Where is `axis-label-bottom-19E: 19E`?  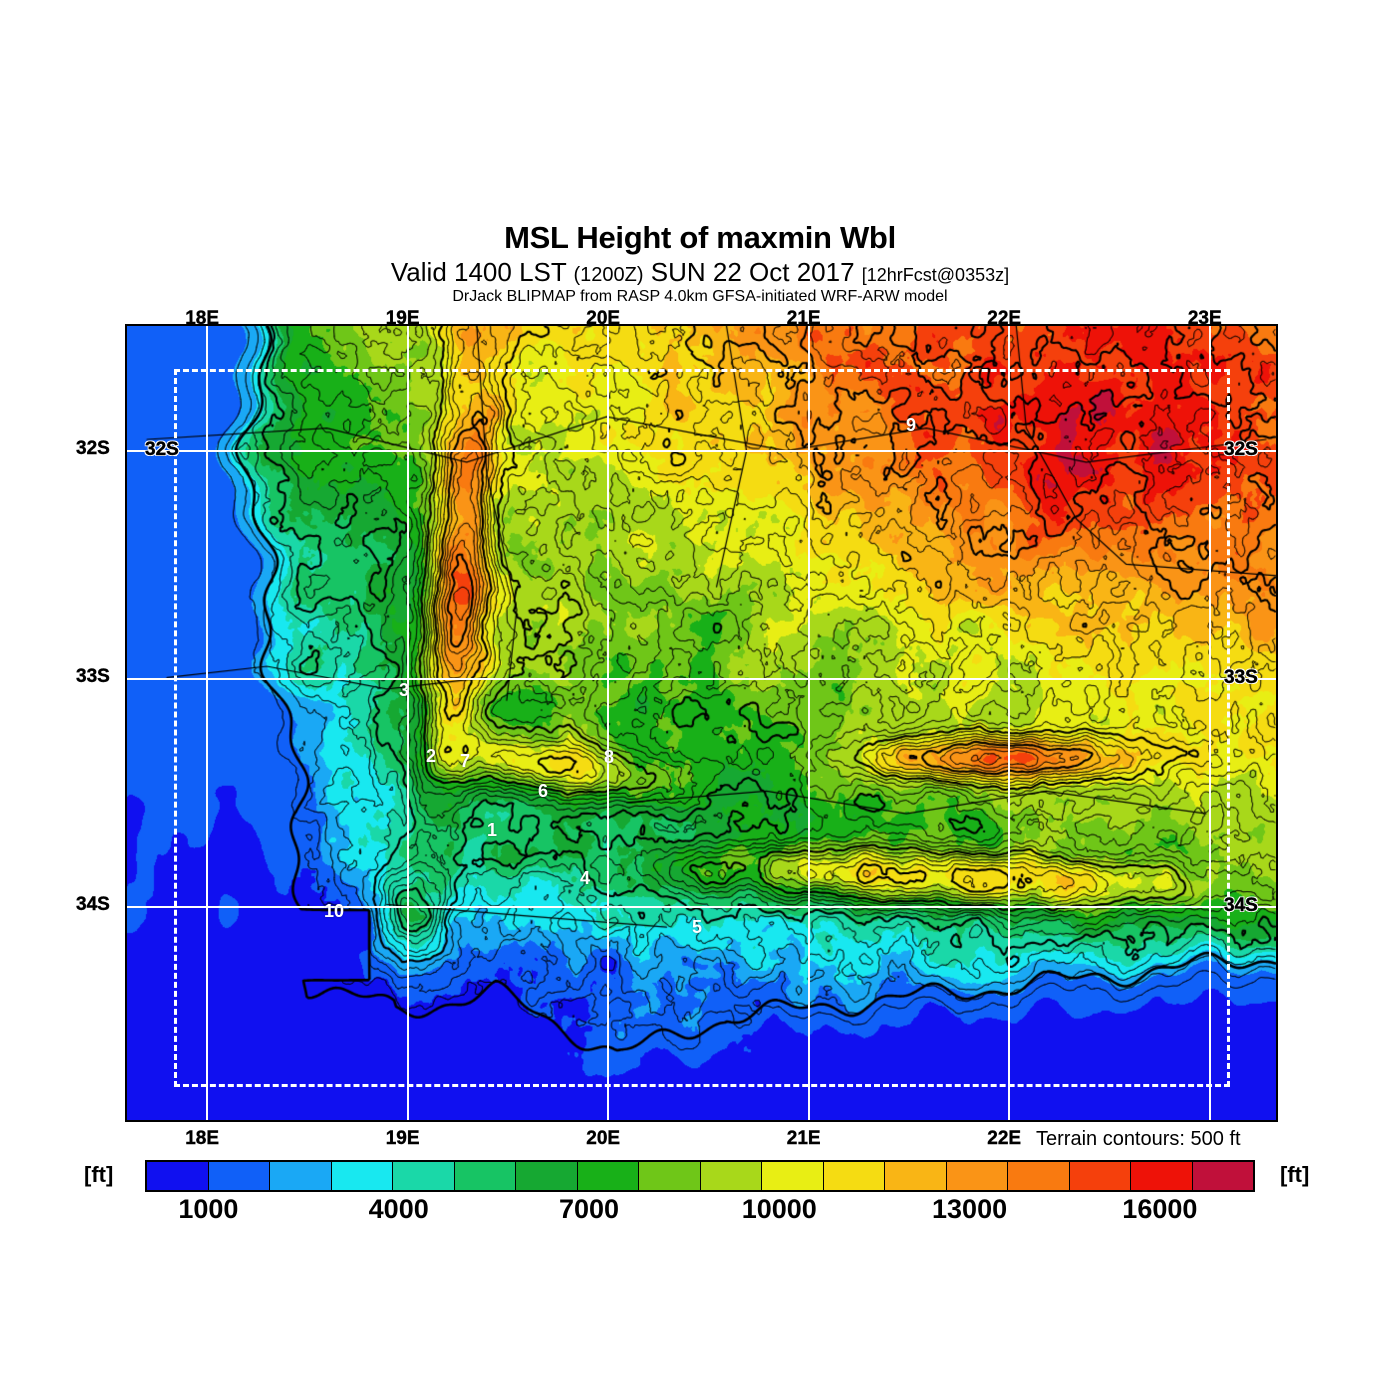
axis-label-bottom-19E: 19E is located at coordinates (402, 1138).